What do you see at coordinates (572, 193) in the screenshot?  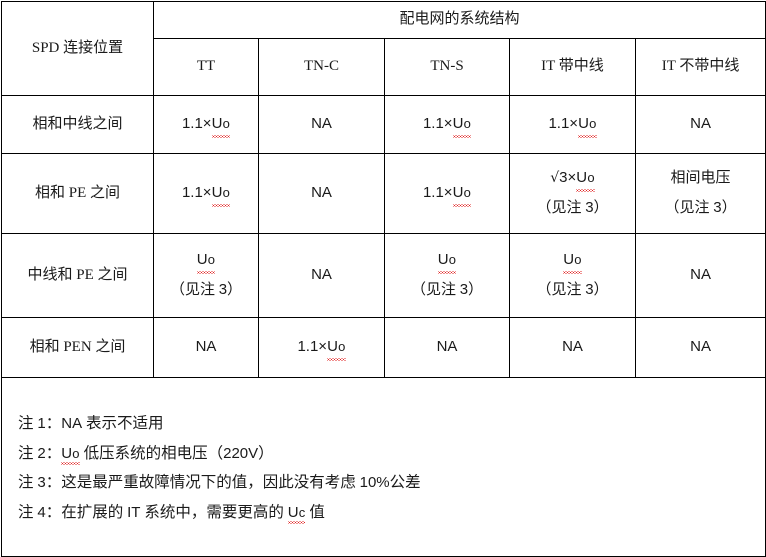 I see `data-cell: √3×Uo （见注 3）` at bounding box center [572, 193].